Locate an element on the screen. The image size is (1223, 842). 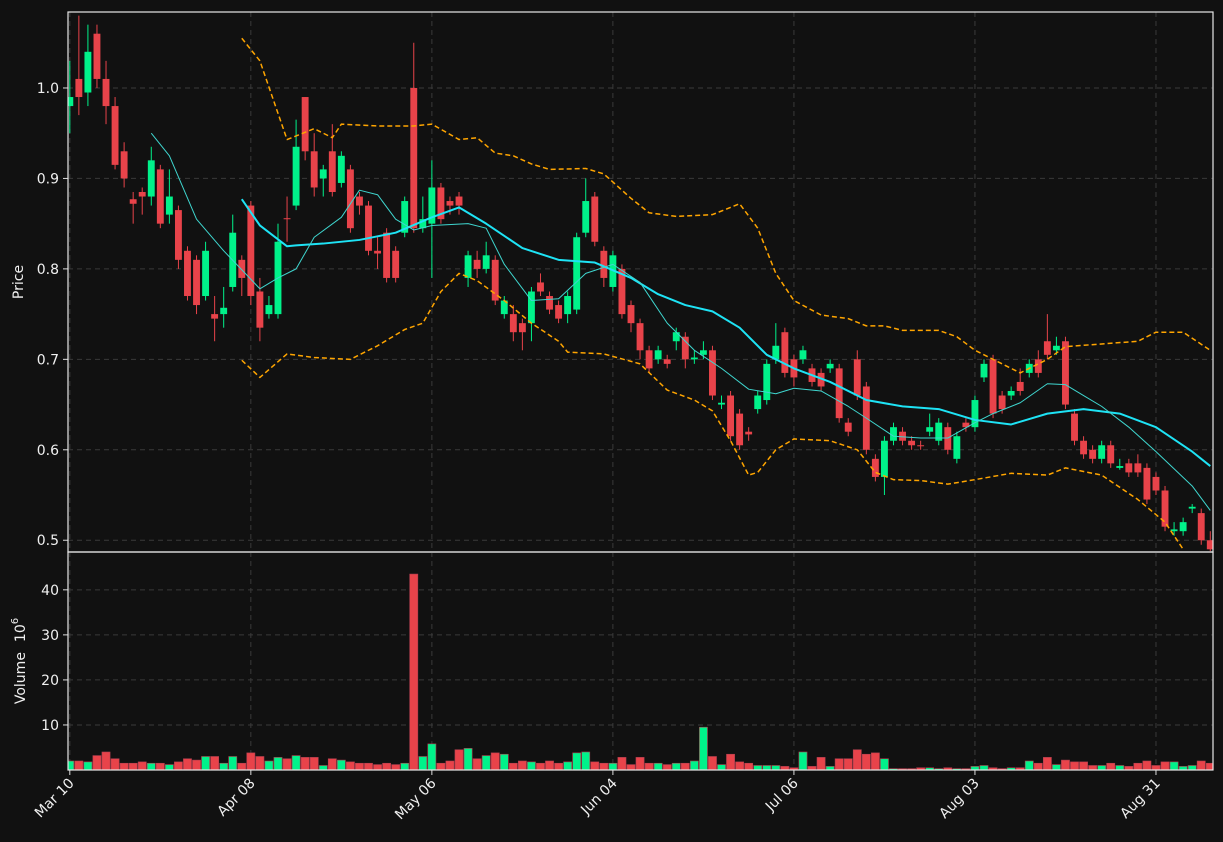
y-tick-label: 10 is located at coordinates (50, 726).